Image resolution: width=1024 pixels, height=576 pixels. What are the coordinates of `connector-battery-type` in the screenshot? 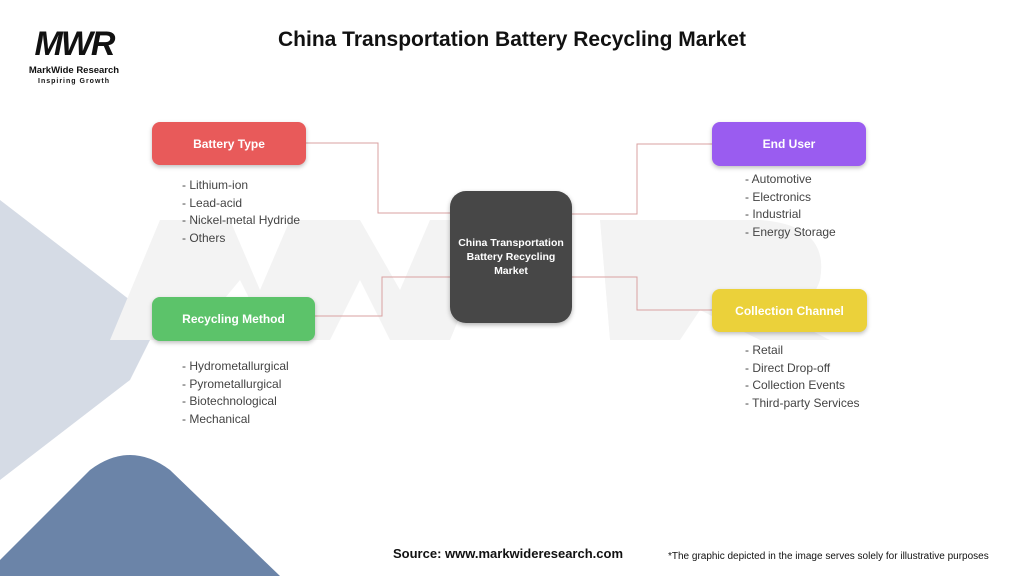 It's located at (378, 178).